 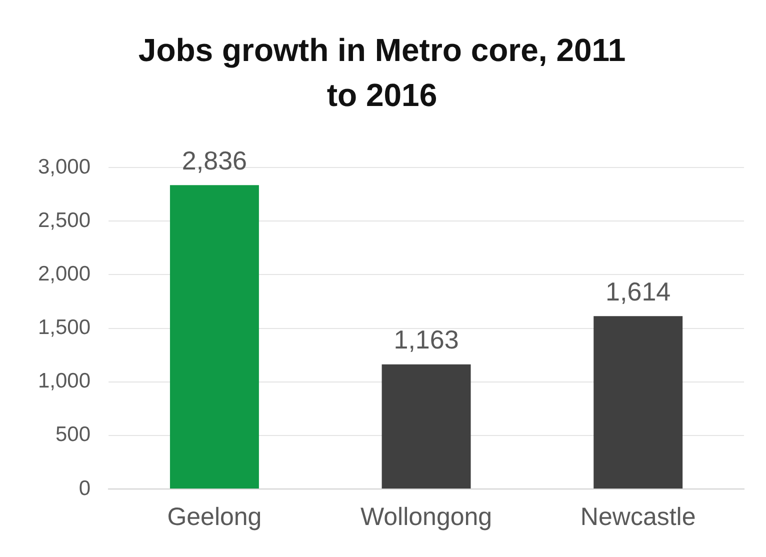 What do you see at coordinates (214, 160) in the screenshot?
I see `data-label: 2,836` at bounding box center [214, 160].